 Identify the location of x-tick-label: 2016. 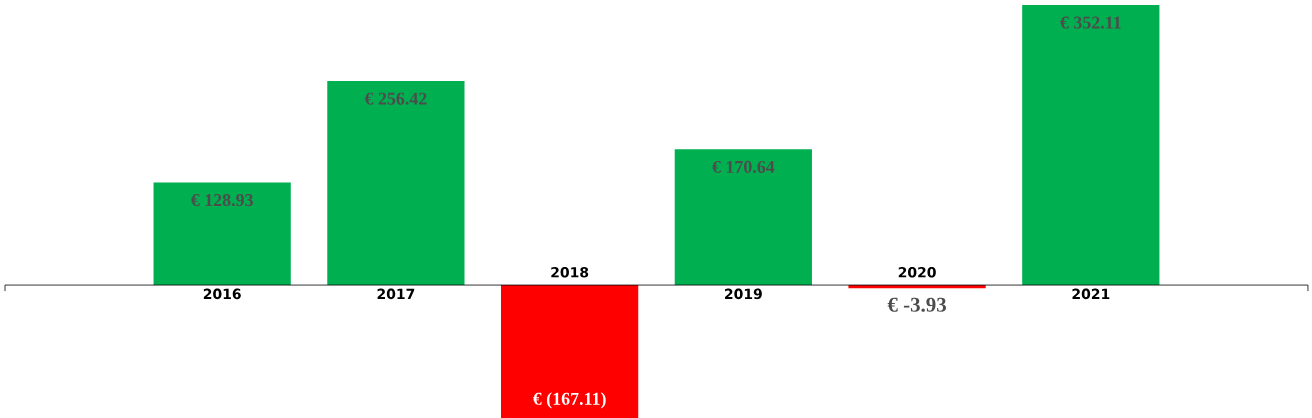
(222, 294).